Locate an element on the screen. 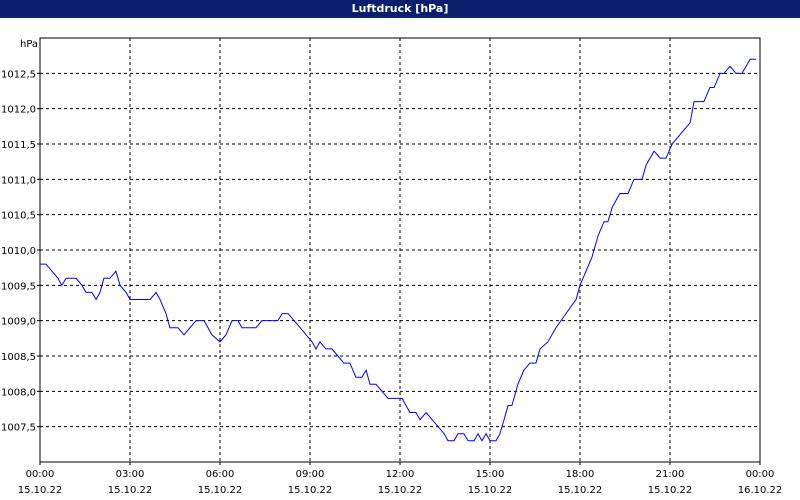  x-tick-label: 09:00 is located at coordinates (310, 474).